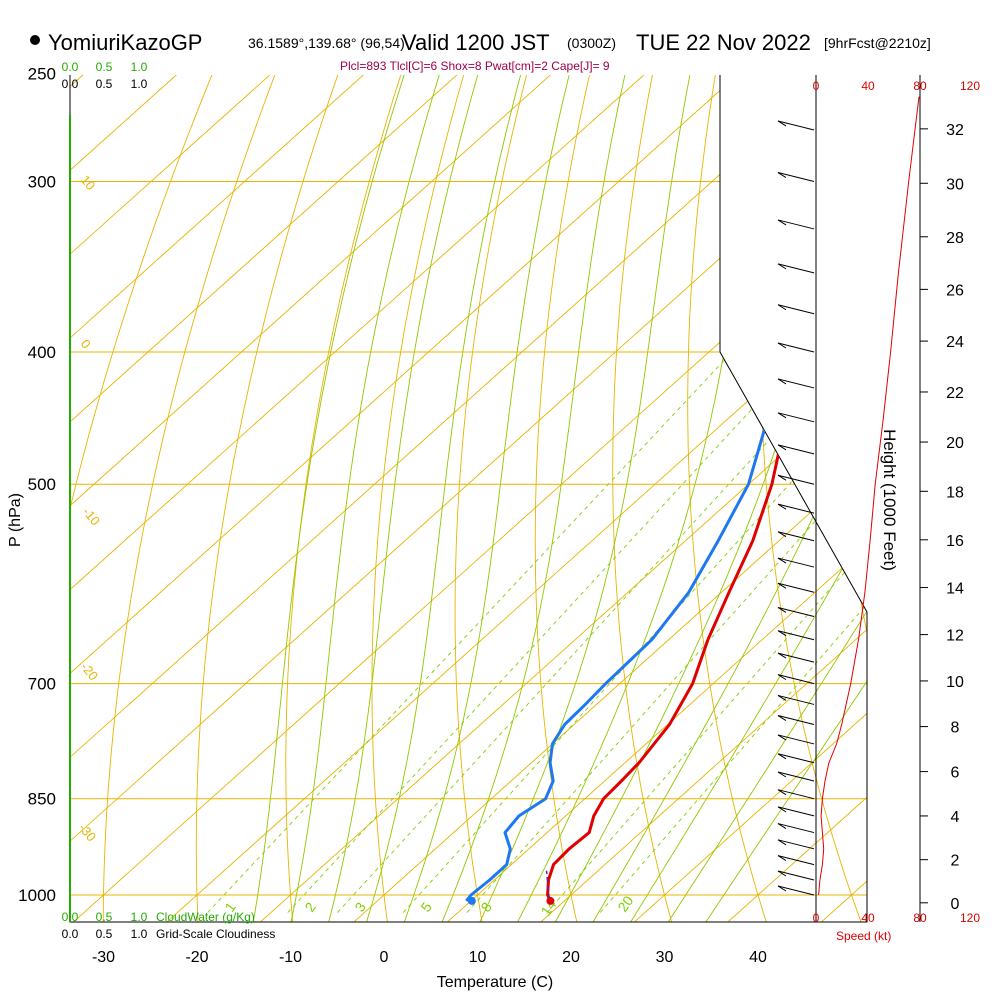  What do you see at coordinates (139, 84) in the screenshot?
I see `cloudiness-tick-top: 1.0` at bounding box center [139, 84].